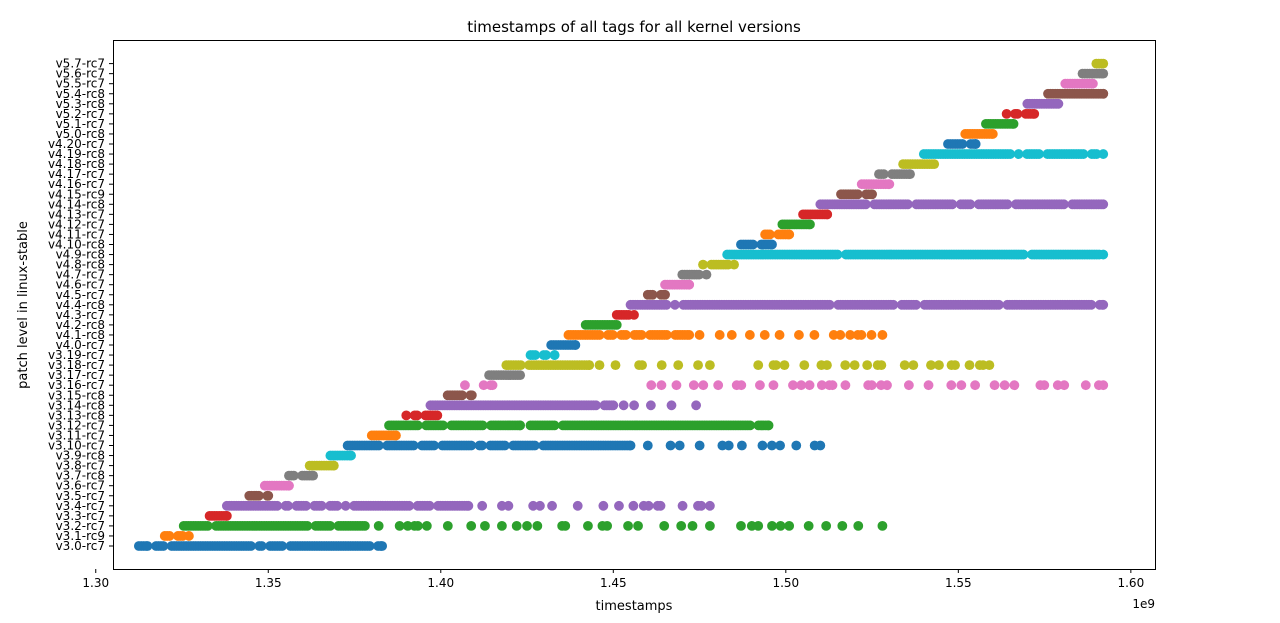 The height and width of the screenshot is (623, 1280). Describe the element at coordinates (76, 234) in the screenshot. I see `y-tick-label: v4.11-rc7` at that location.